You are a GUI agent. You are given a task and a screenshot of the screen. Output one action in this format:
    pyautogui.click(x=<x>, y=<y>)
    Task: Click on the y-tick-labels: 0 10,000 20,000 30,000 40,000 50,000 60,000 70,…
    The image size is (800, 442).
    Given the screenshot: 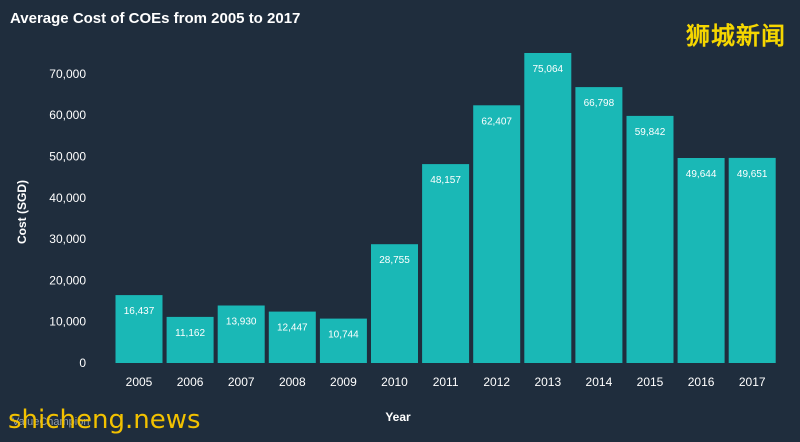 What is the action you would take?
    pyautogui.click(x=67, y=218)
    